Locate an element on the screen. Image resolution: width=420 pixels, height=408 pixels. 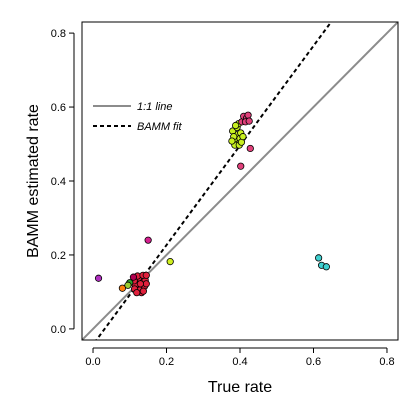
x-tick-label: 0.6 is located at coordinates (313, 362).